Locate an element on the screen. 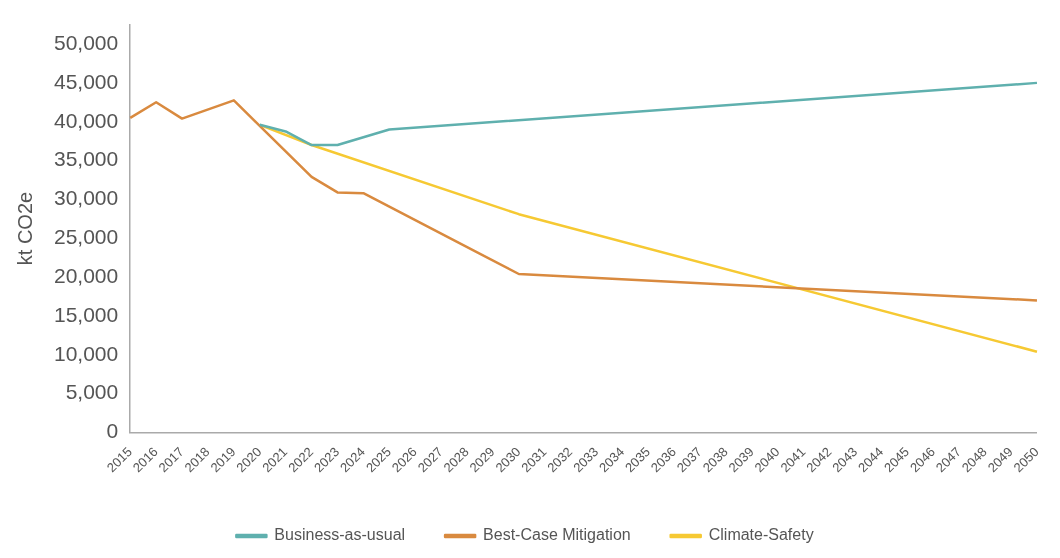  y-tick-label: 50,000 is located at coordinates (86, 42).